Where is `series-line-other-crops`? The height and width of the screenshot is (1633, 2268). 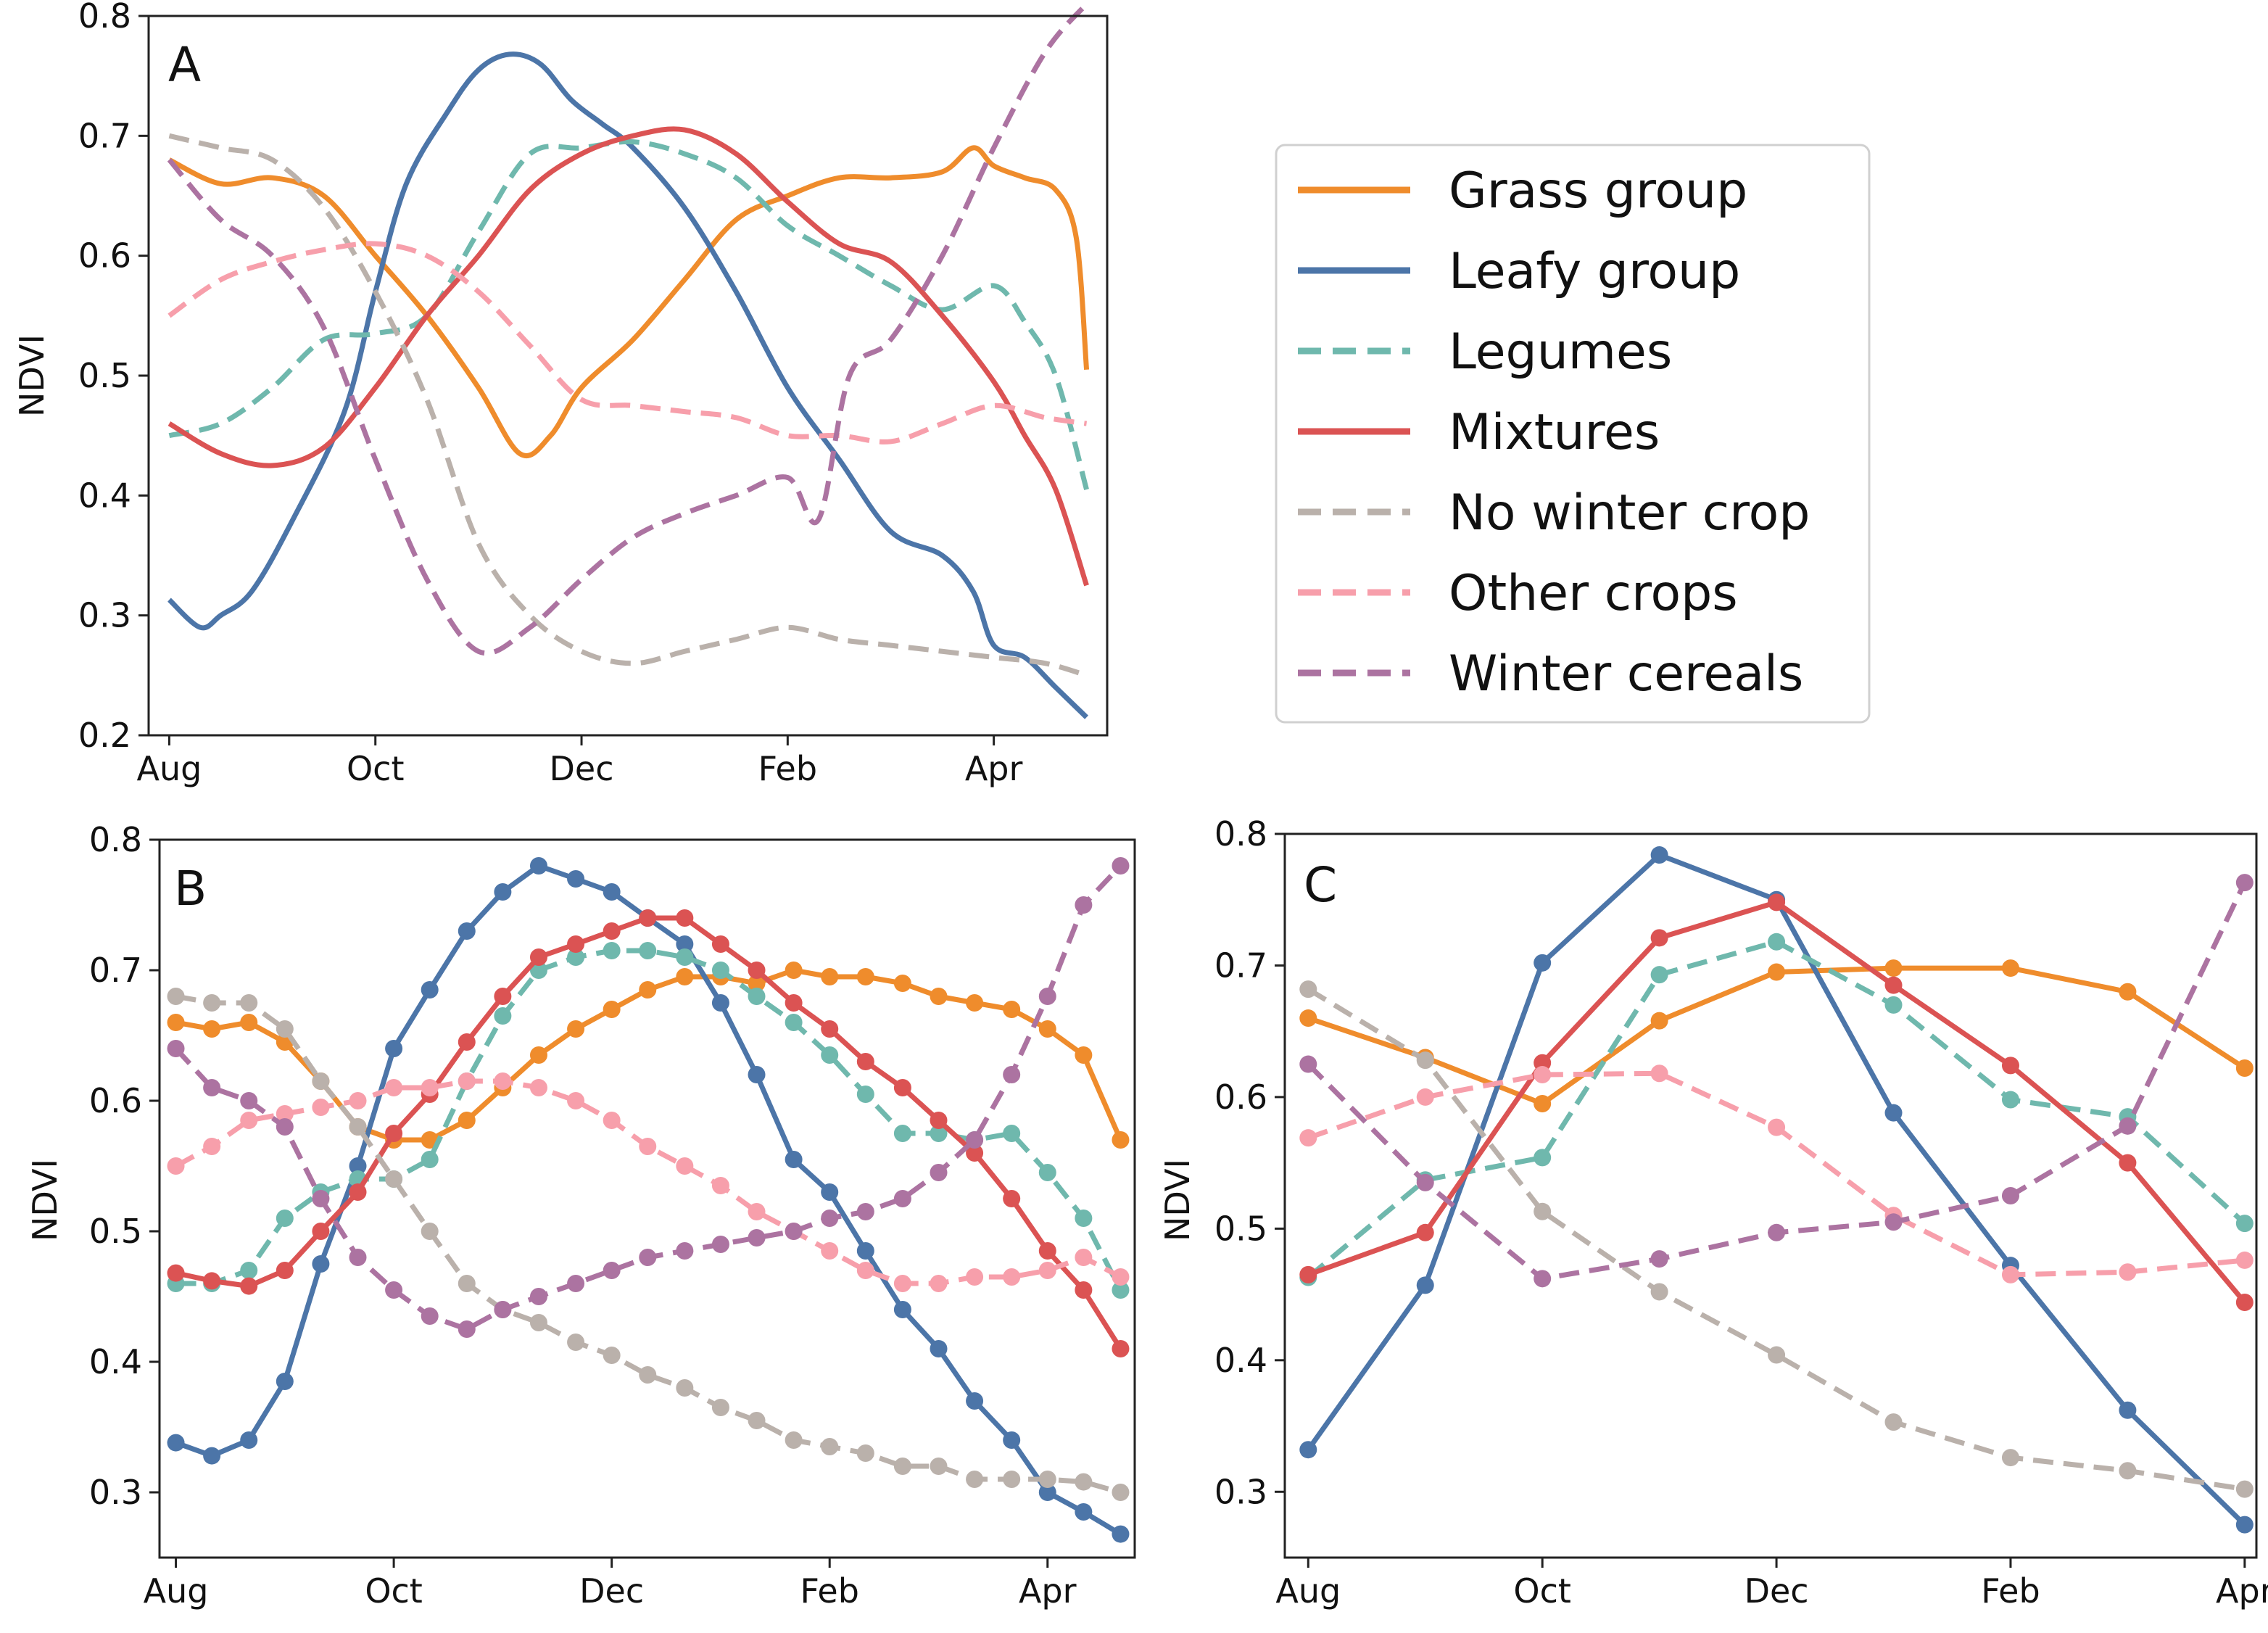
series-line-other-crops is located at coordinates (627, 343).